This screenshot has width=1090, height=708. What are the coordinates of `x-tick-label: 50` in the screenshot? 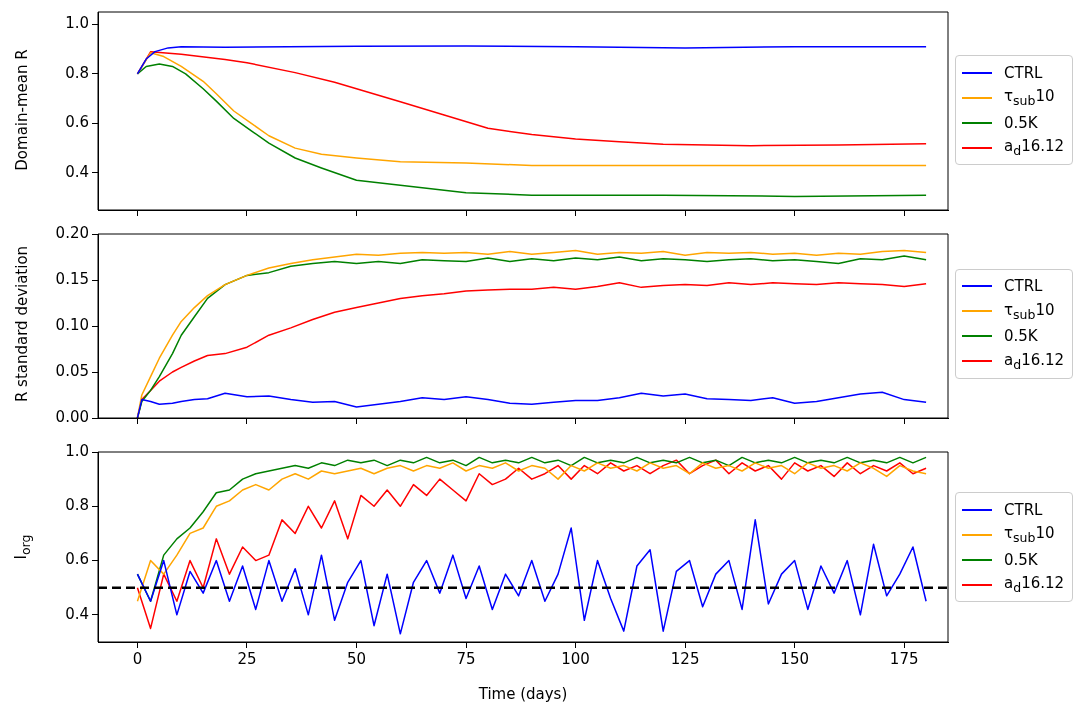 It's located at (356, 658).